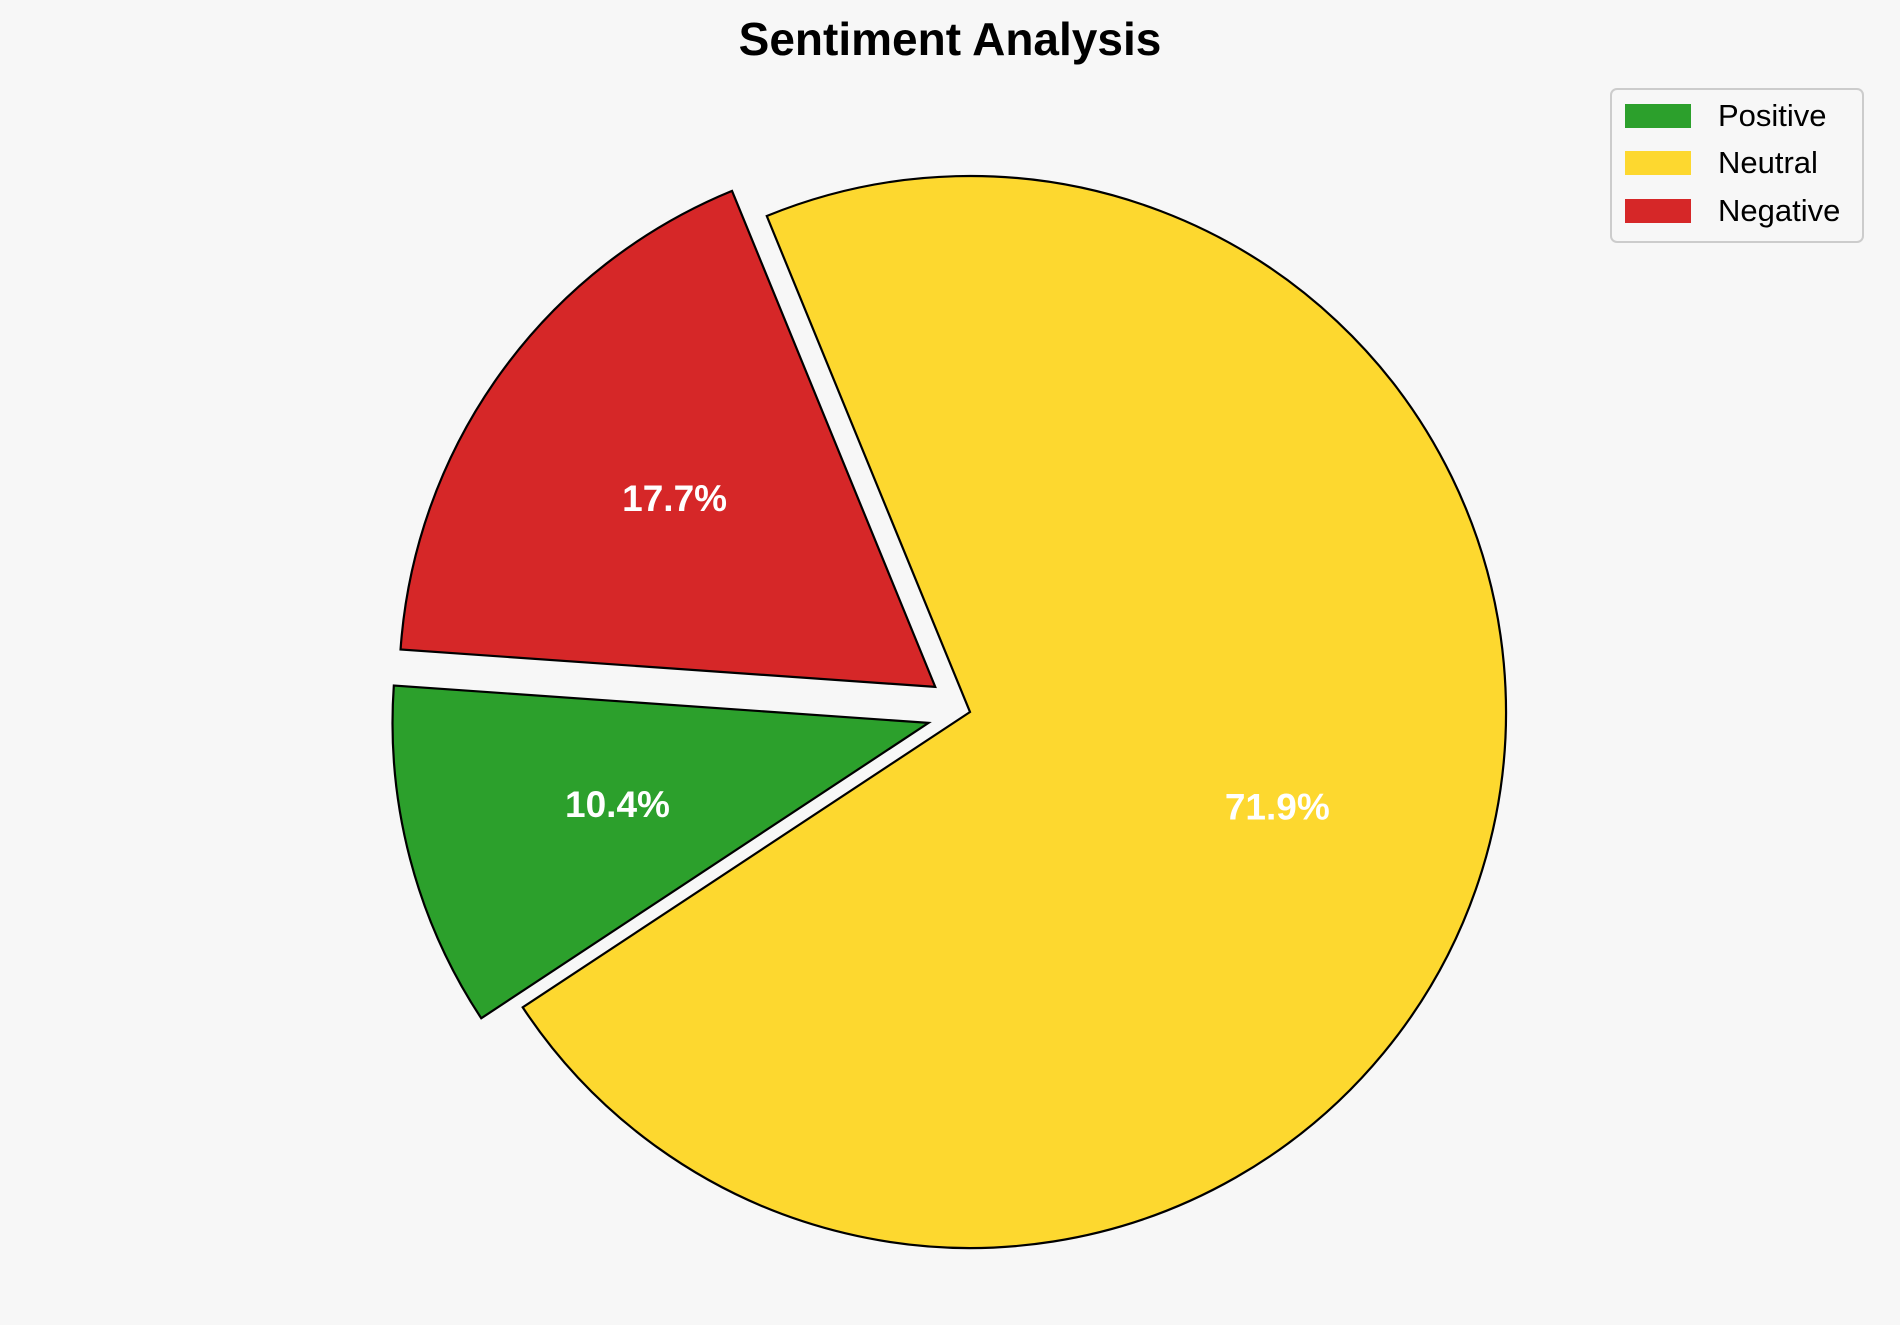 The width and height of the screenshot is (1900, 1325). What do you see at coordinates (674, 498) in the screenshot?
I see `pie-label-negative: 17.7%` at bounding box center [674, 498].